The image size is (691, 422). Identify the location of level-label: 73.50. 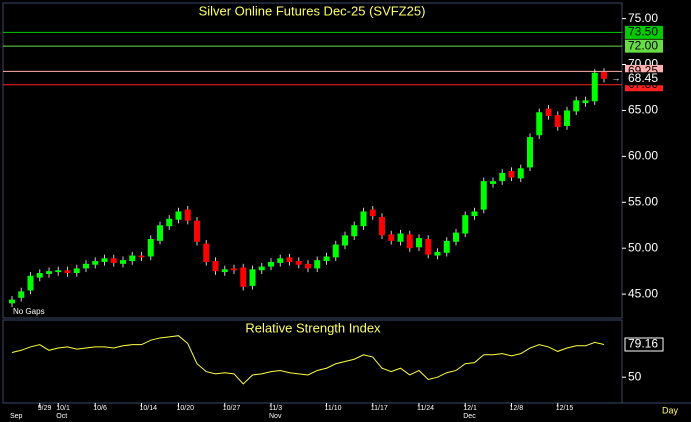
(643, 32).